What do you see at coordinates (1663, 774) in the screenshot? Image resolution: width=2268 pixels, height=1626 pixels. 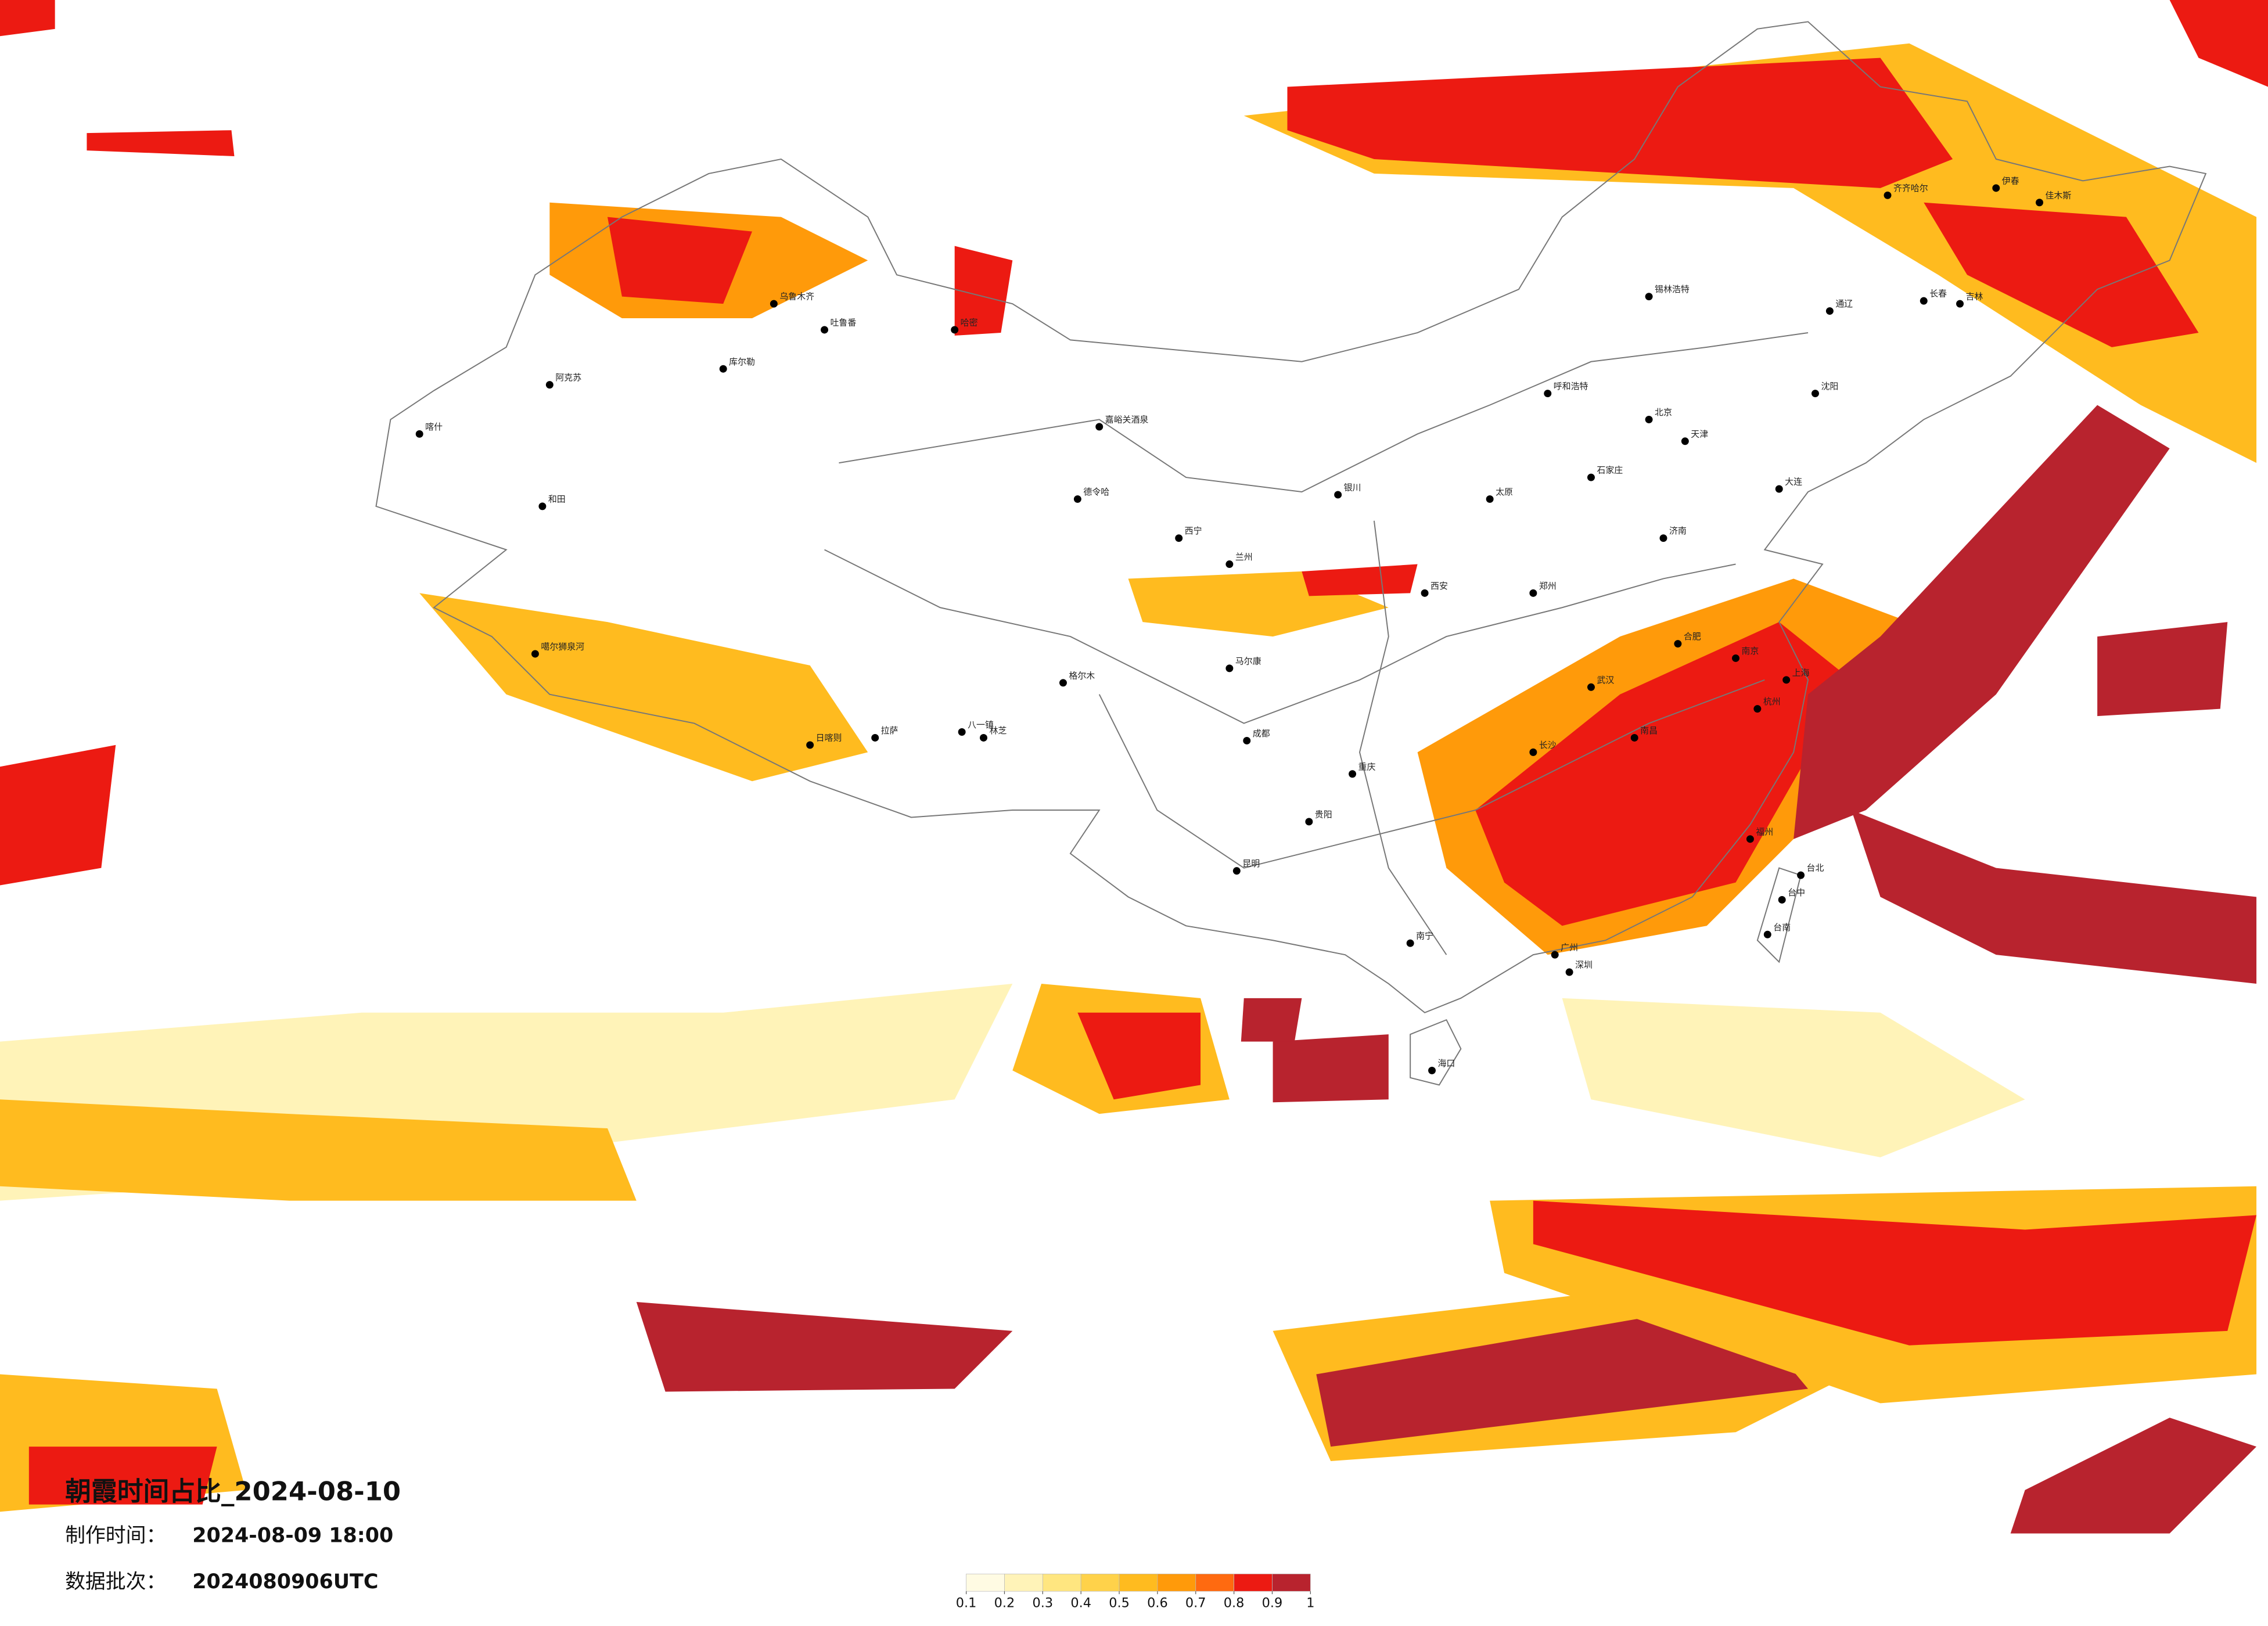 I see `red-blob` at bounding box center [1663, 774].